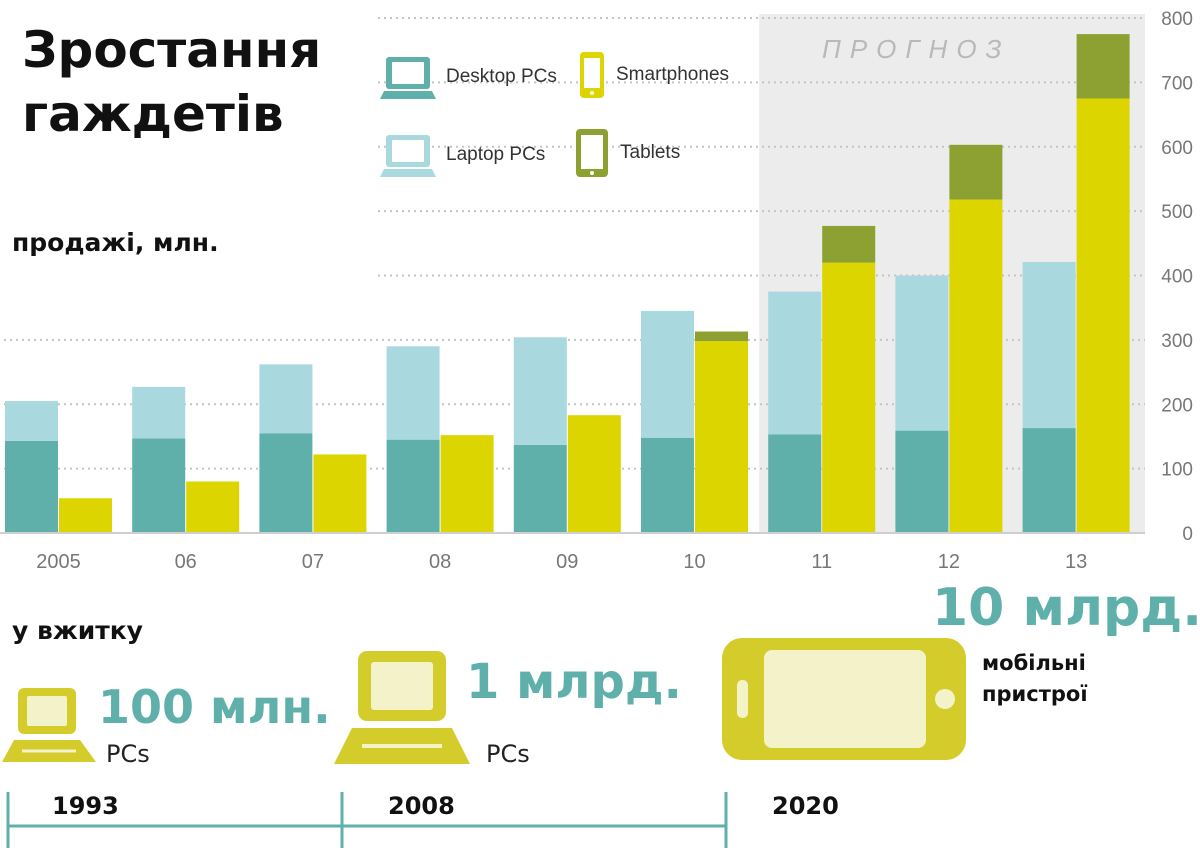  What do you see at coordinates (496, 154) in the screenshot?
I see `legend-laptop-label: Laptop PCs` at bounding box center [496, 154].